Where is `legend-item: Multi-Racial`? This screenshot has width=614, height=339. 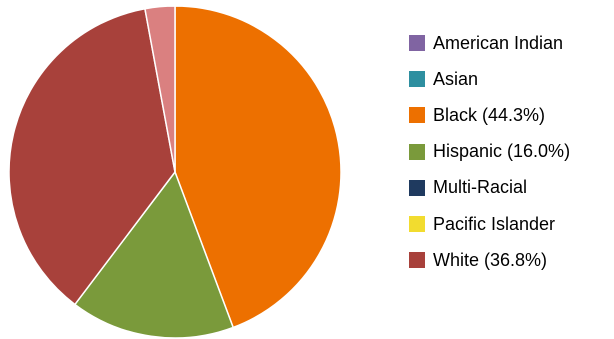
legend-item: Multi-Racial is located at coordinates (489, 188).